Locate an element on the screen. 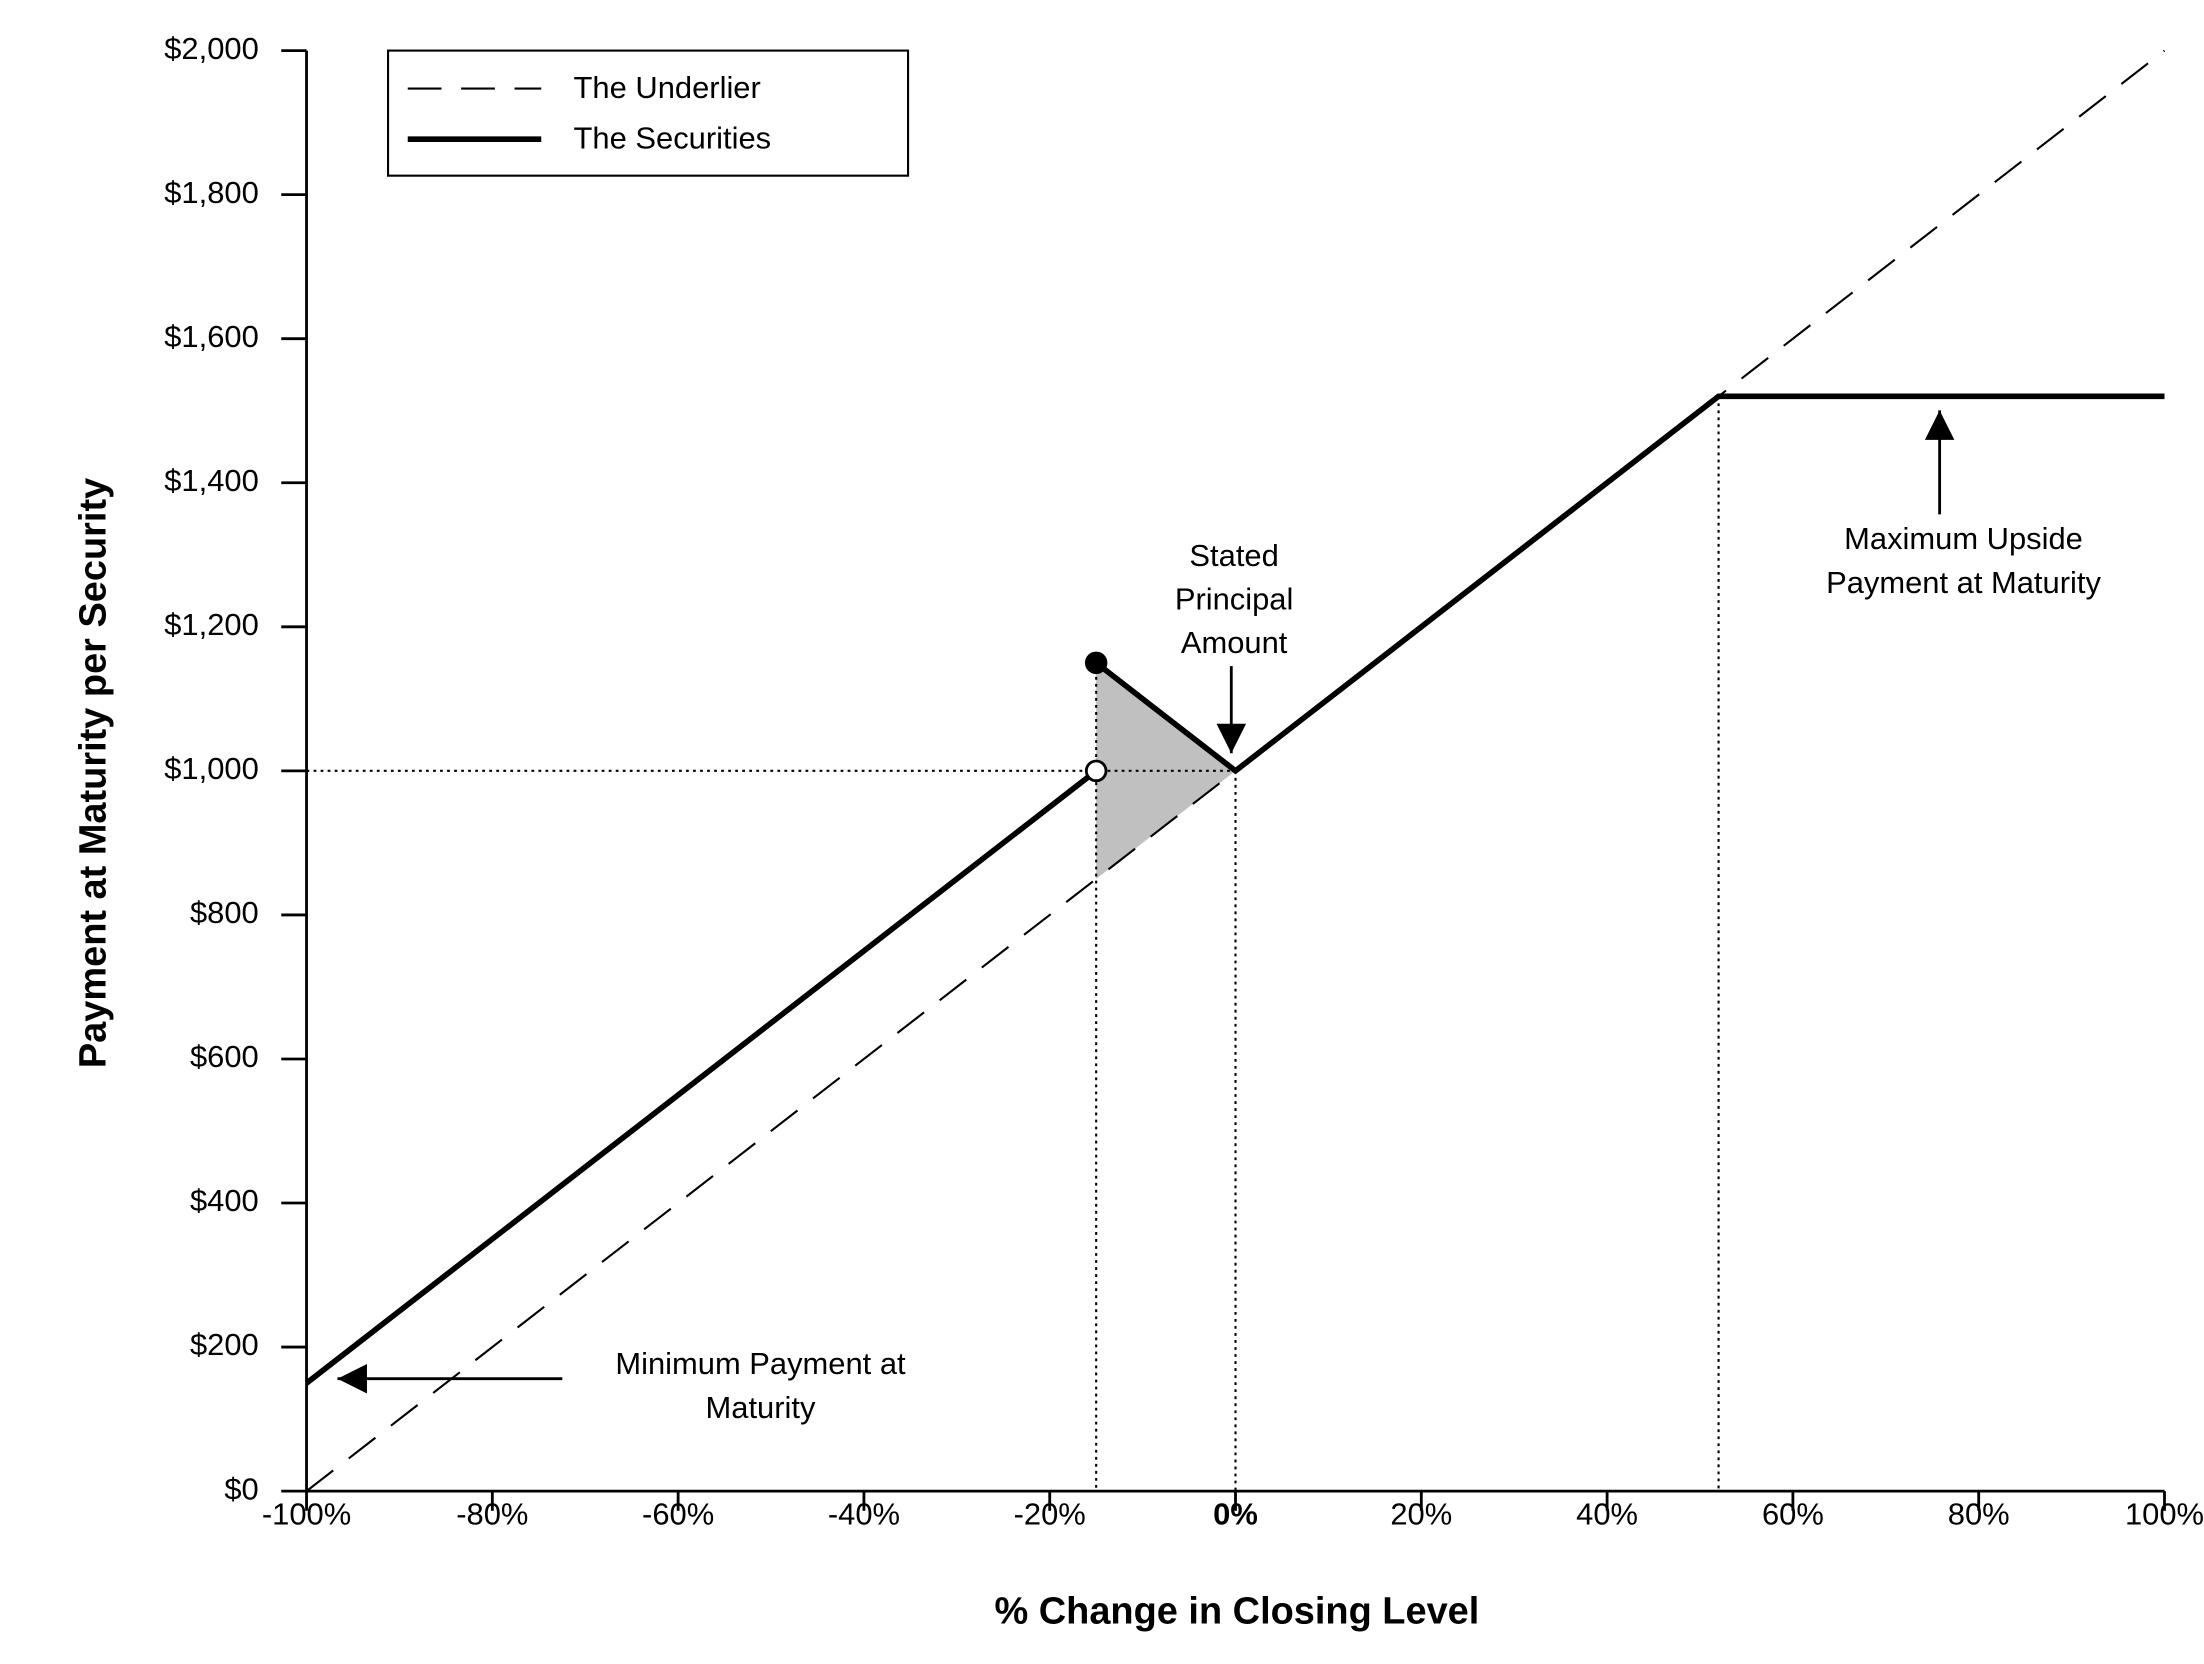  y-tick-label: $200 is located at coordinates (224, 1344).